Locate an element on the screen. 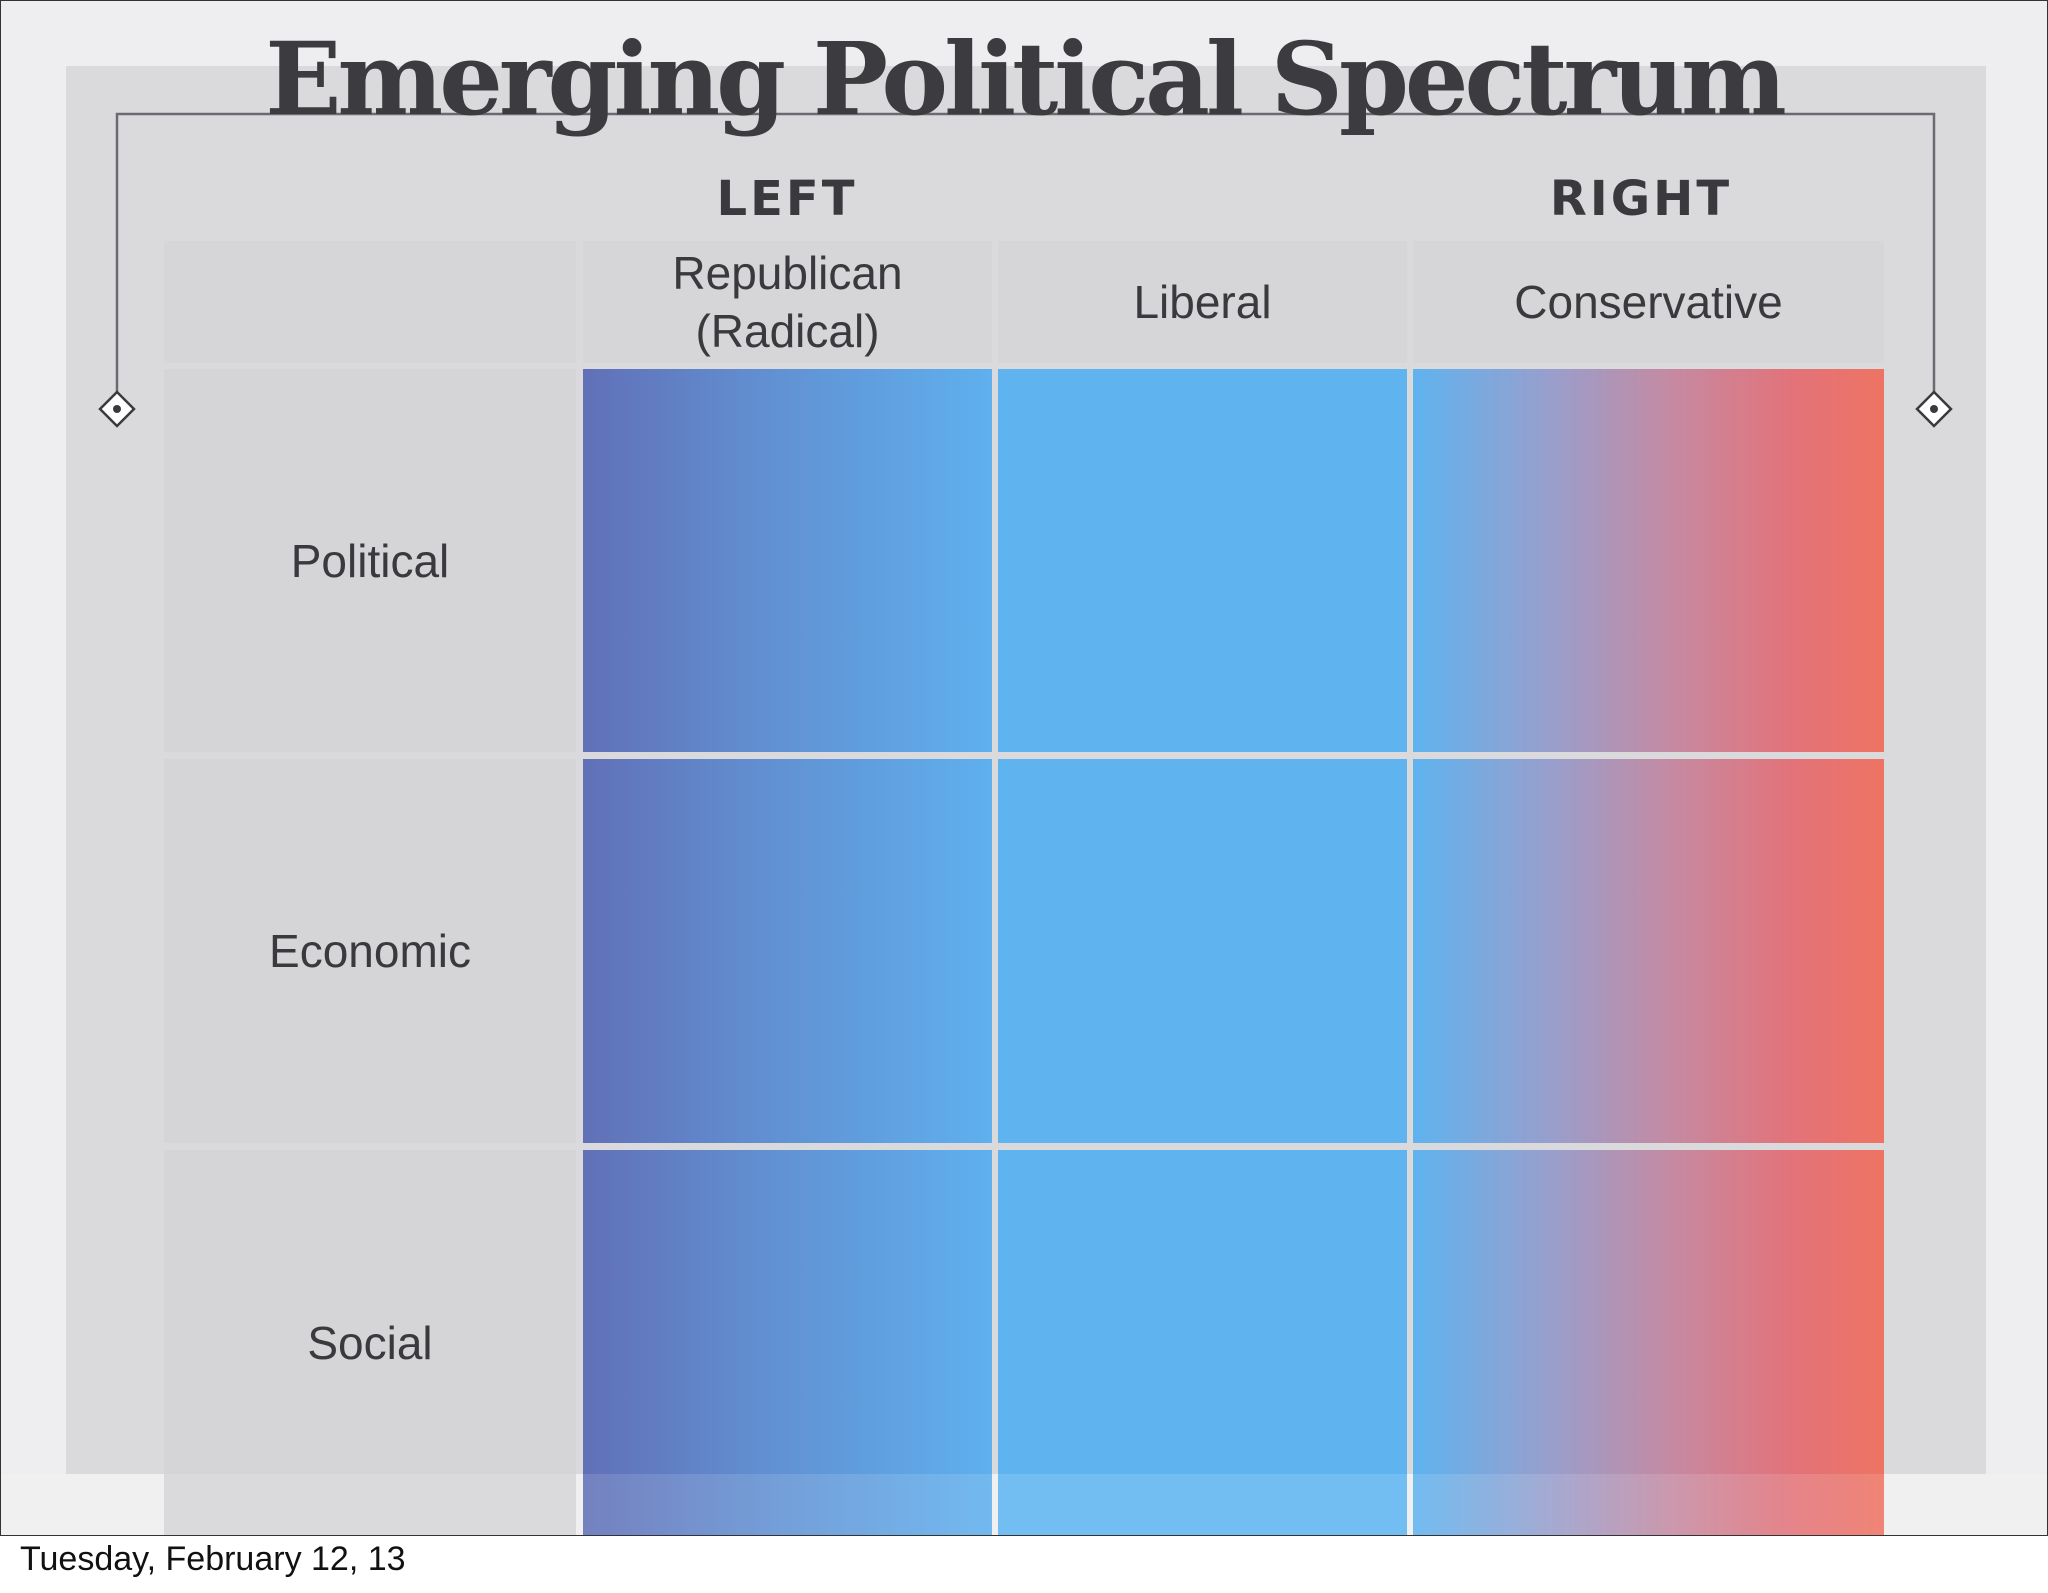  column-header-liberal: Liberal is located at coordinates (1202, 302).